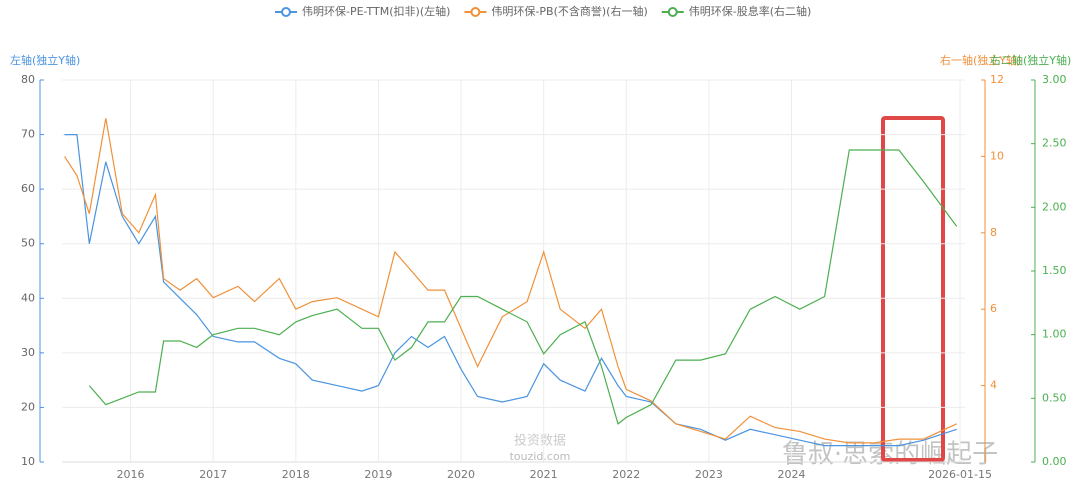 This screenshot has width=1080, height=492. Describe the element at coordinates (28, 79) in the screenshot. I see `y-tick-label: 80` at that location.